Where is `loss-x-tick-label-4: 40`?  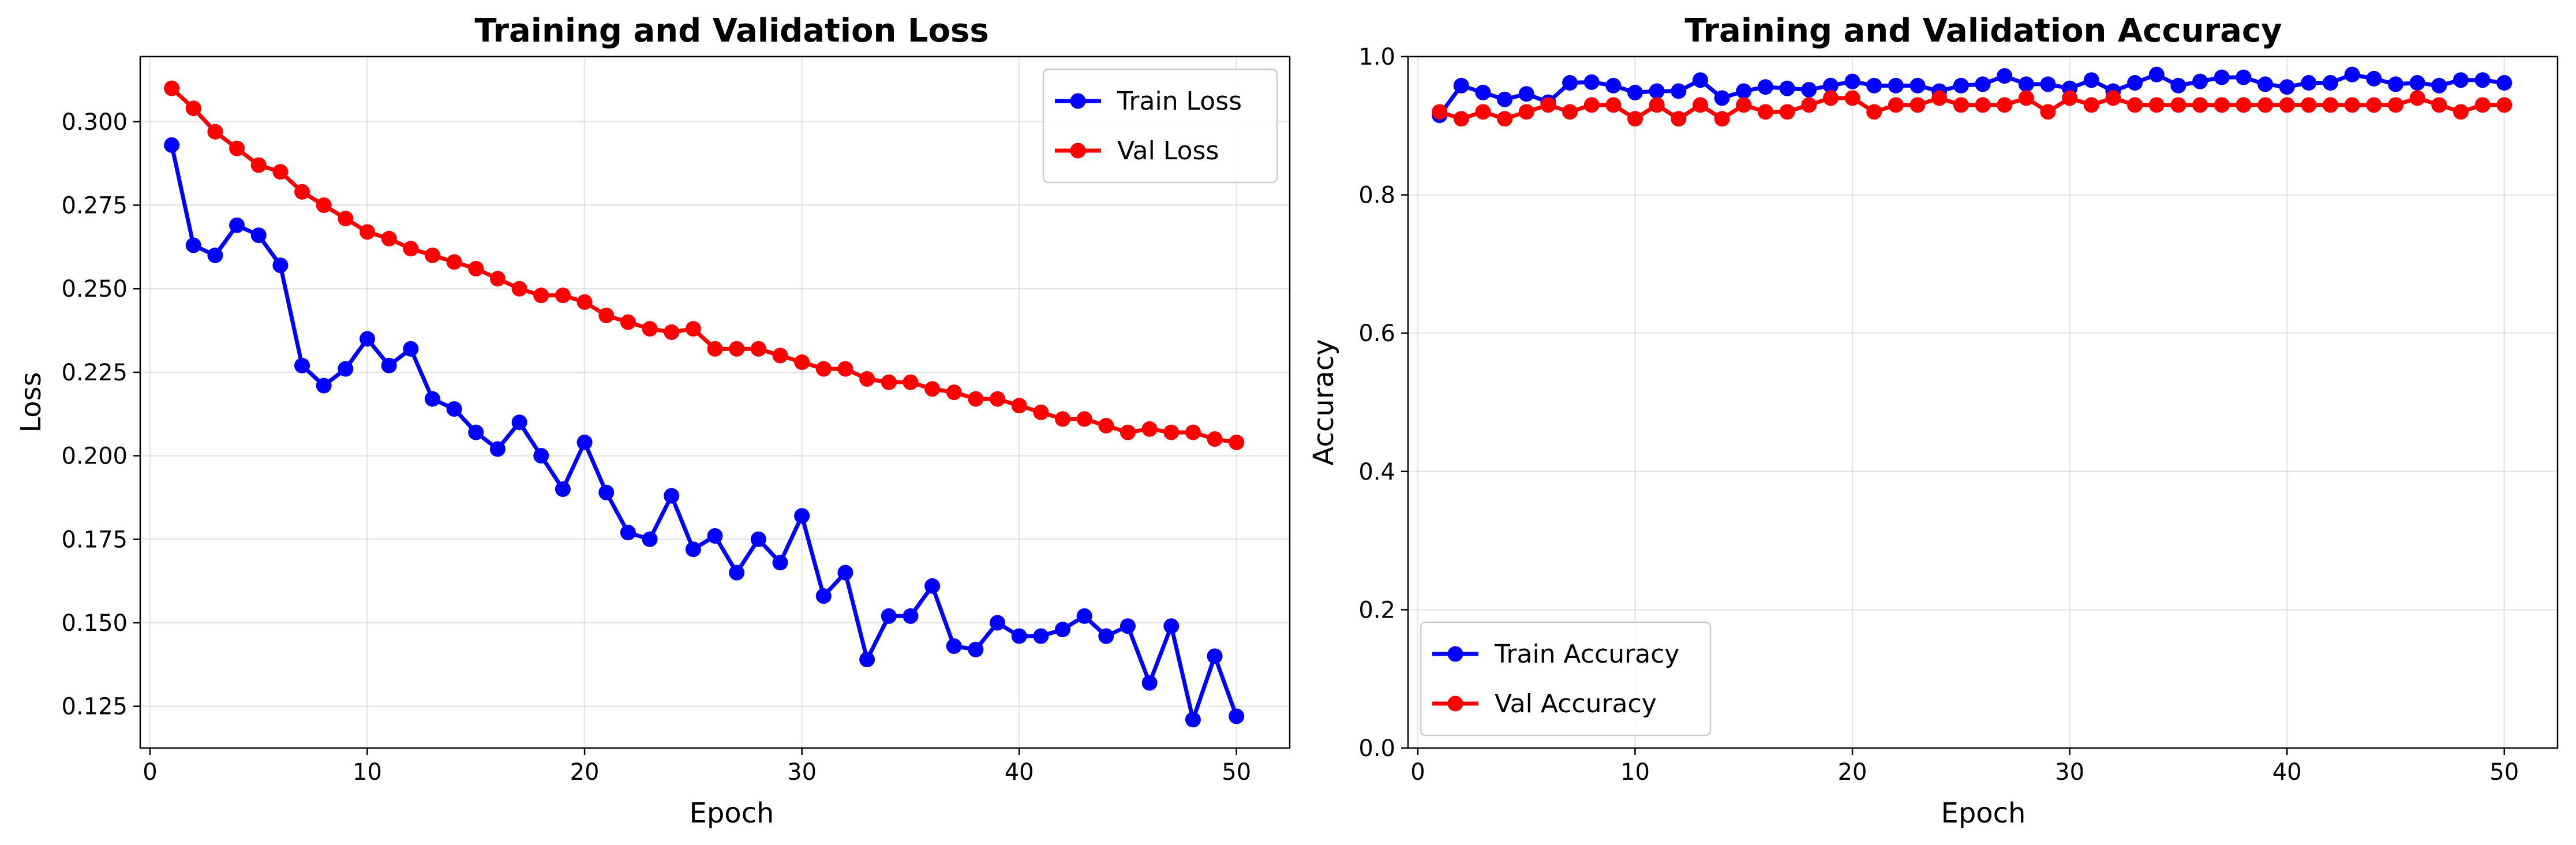 loss-x-tick-label-4: 40 is located at coordinates (1019, 772).